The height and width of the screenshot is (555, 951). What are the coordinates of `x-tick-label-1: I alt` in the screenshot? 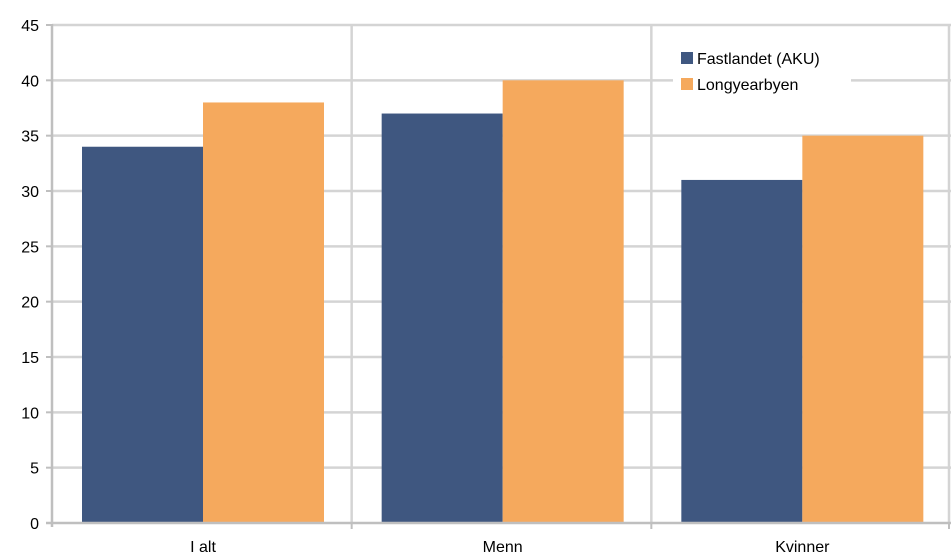 It's located at (203, 547).